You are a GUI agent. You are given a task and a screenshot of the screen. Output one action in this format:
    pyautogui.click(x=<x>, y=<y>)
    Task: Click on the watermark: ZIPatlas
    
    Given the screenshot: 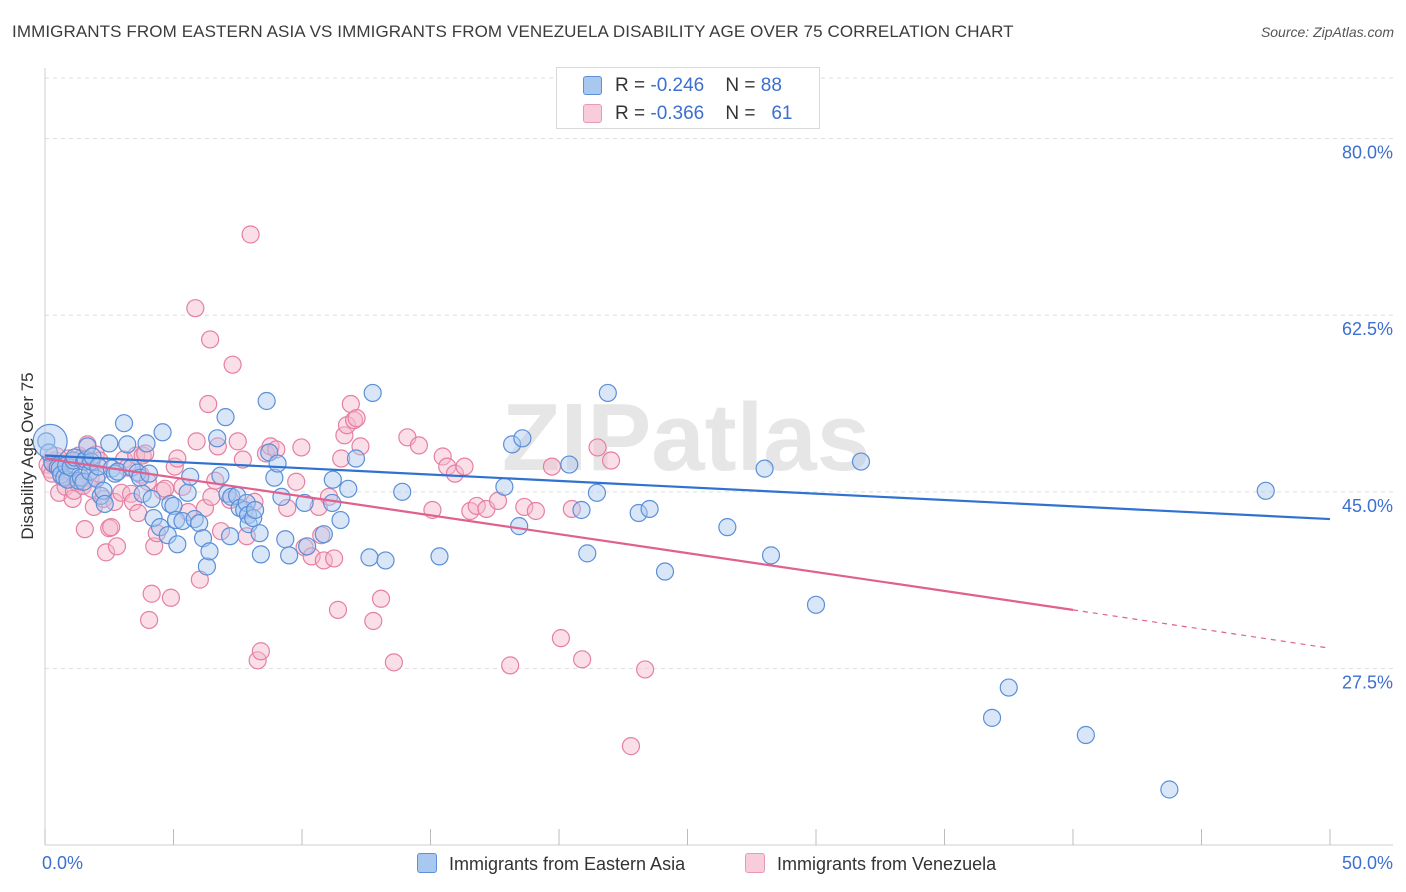 What is the action you would take?
    pyautogui.click(x=686, y=437)
    